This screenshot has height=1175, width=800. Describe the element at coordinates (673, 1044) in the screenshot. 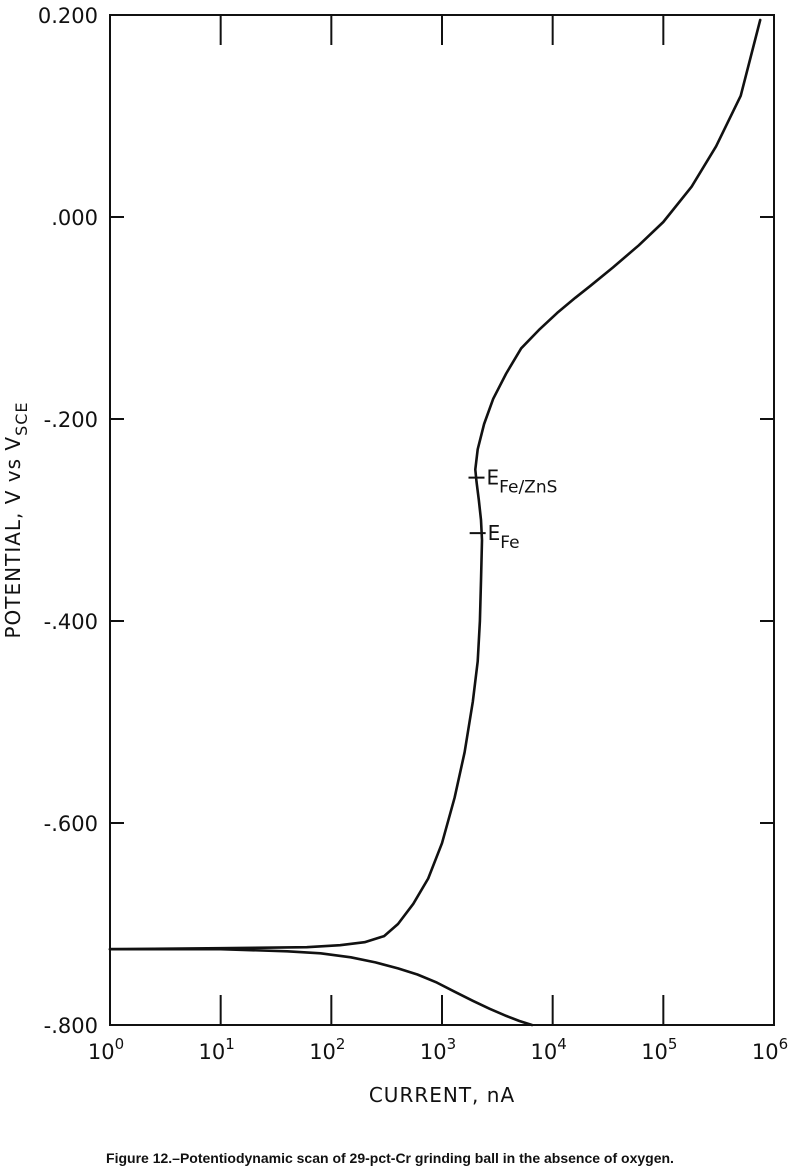

I see `x-tick-label-exponent: 5` at that location.